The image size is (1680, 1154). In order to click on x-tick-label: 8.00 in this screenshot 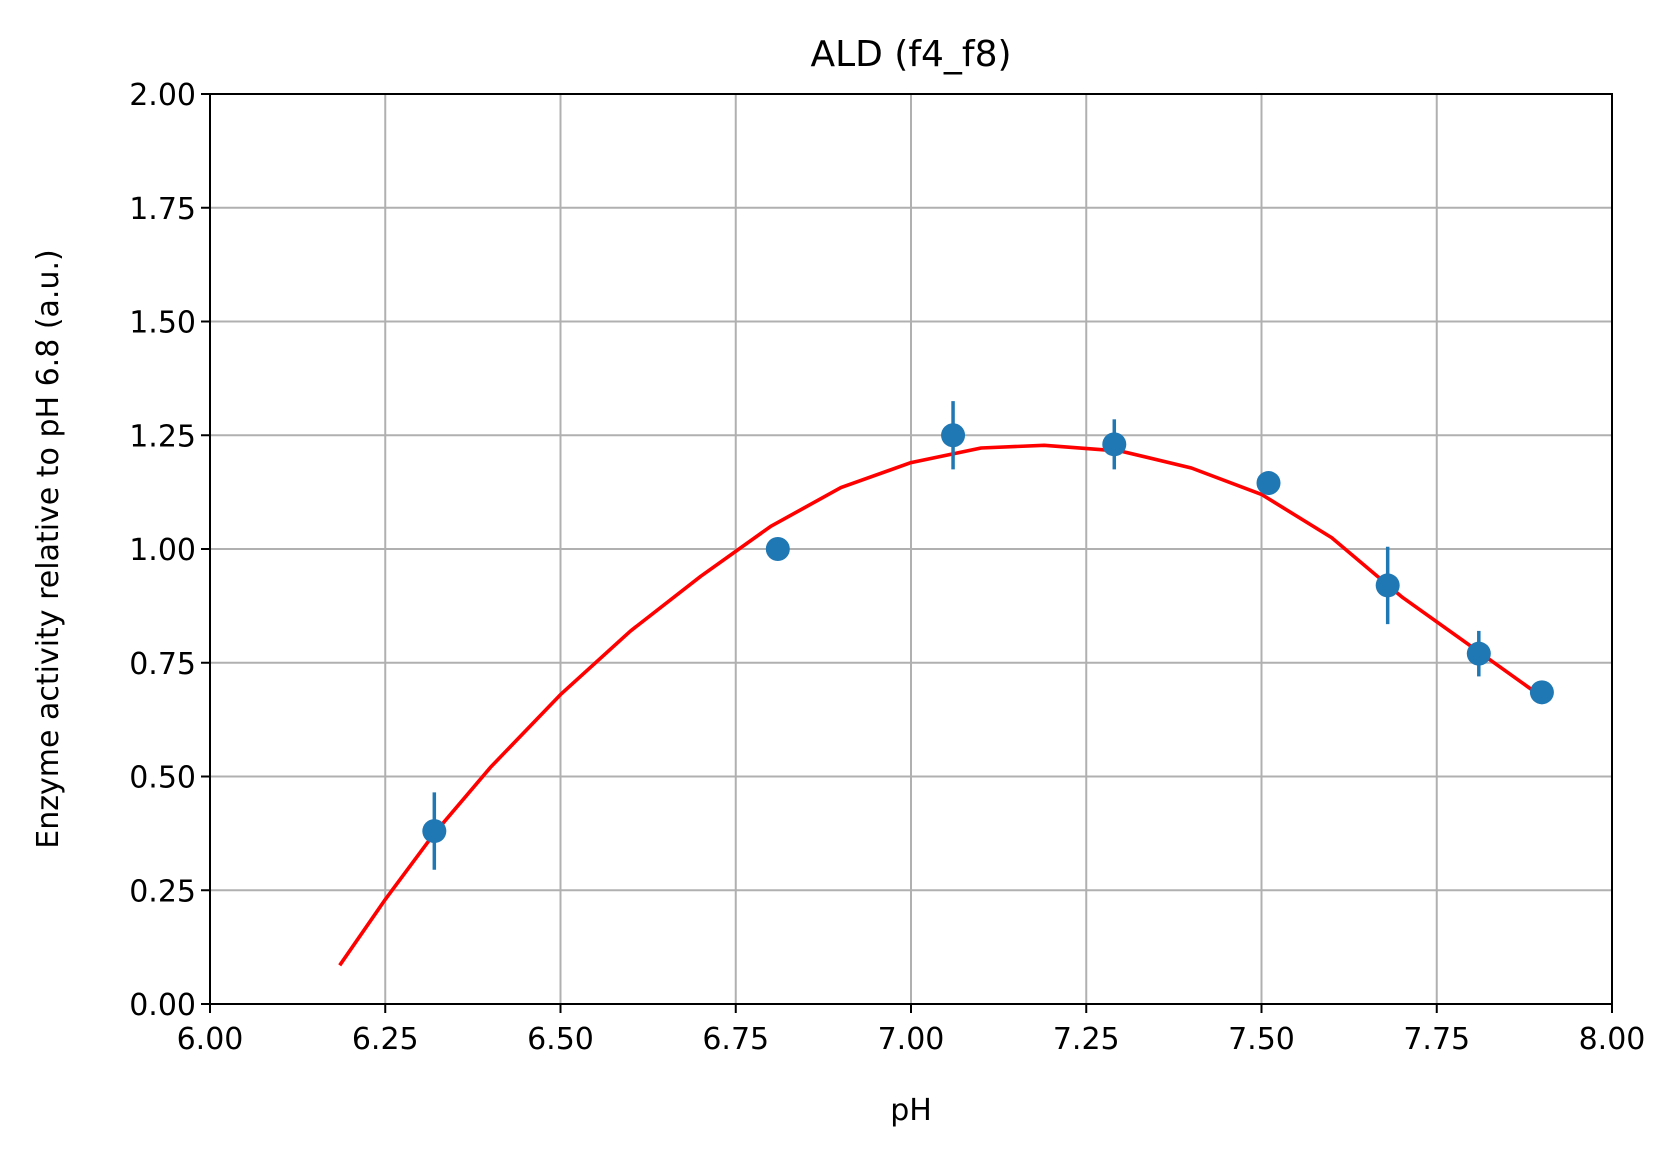, I will do `click(1612, 1039)`.